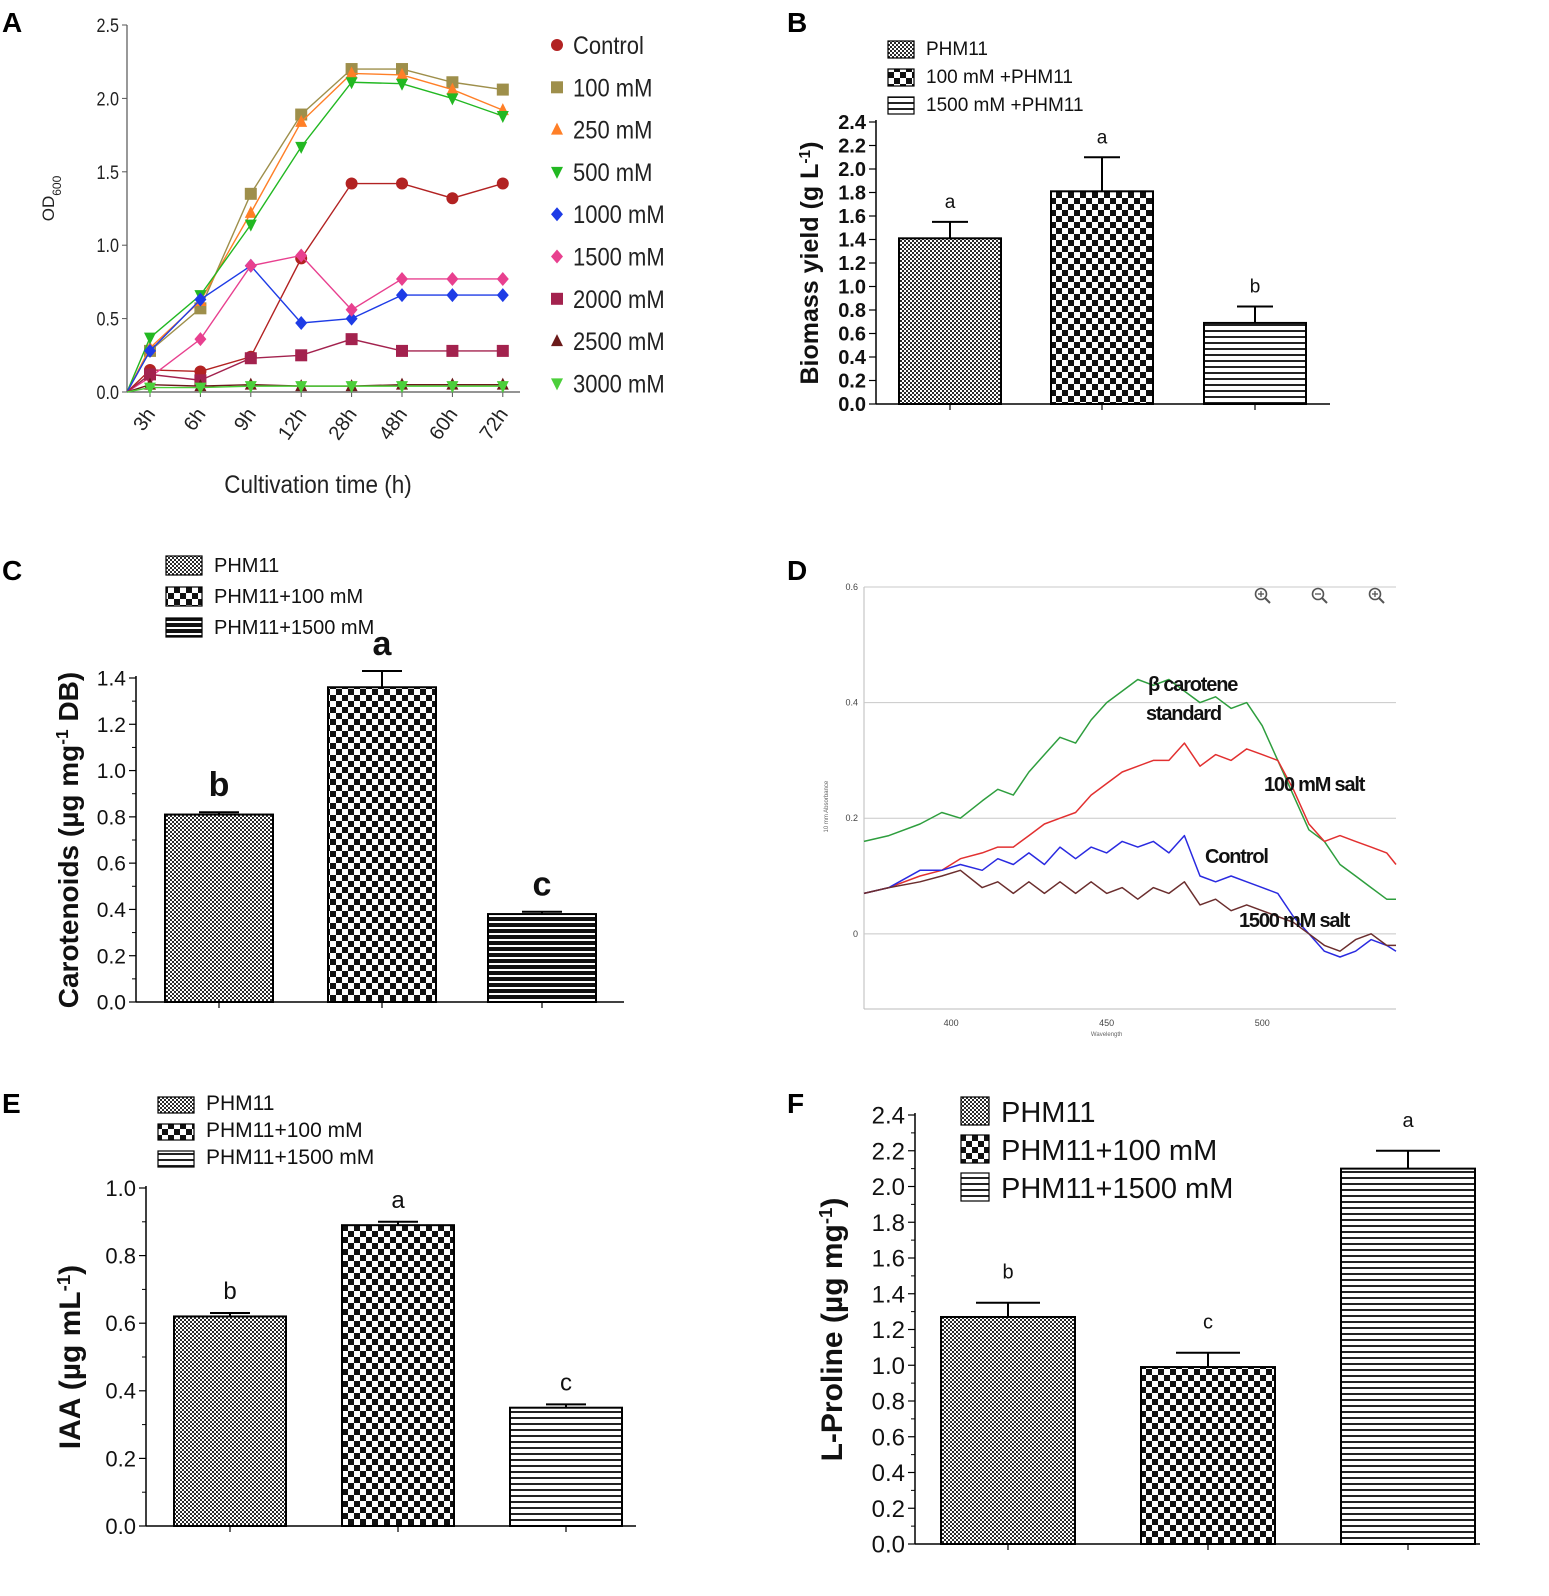 Image resolution: width=1549 pixels, height=1596 pixels. I want to click on zoom-out-icon, so click(1319, 595).